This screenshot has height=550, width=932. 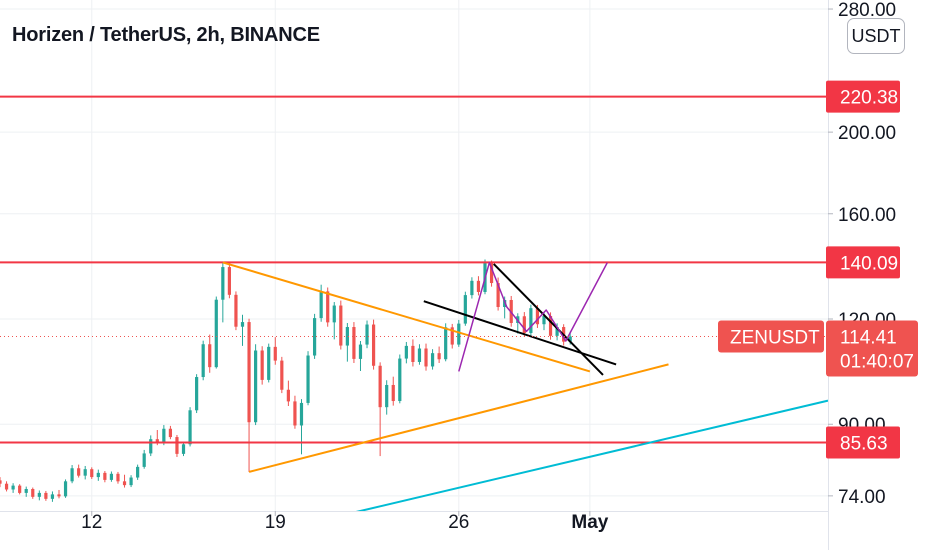 What do you see at coordinates (867, 10) in the screenshot?
I see `y-tick-label: 280.00` at bounding box center [867, 10].